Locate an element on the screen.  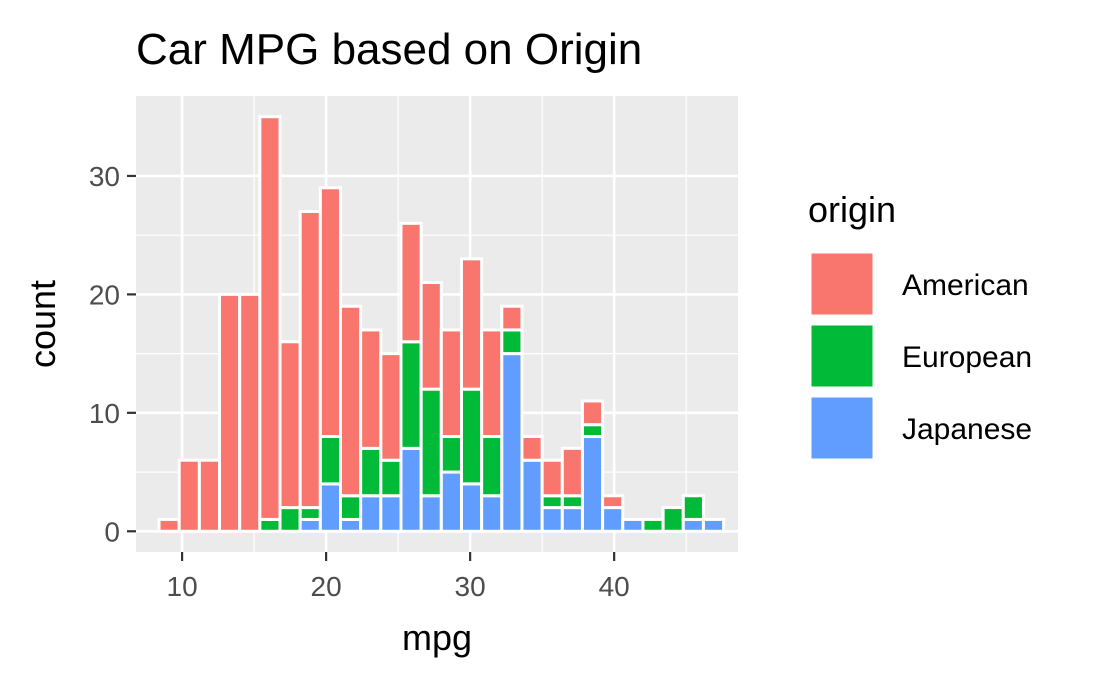
y-tick-label: 10 is located at coordinates (104, 413).